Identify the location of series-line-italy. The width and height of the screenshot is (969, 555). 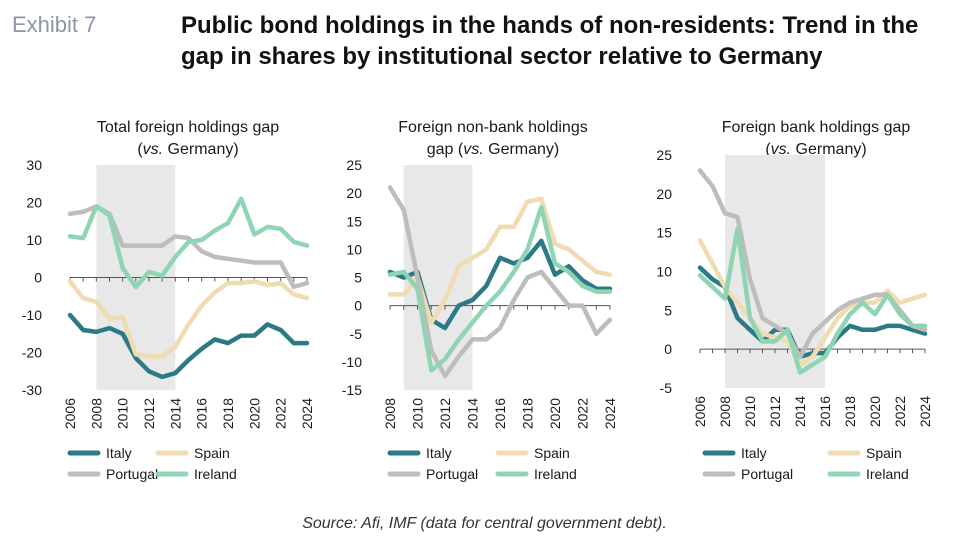
(188, 346).